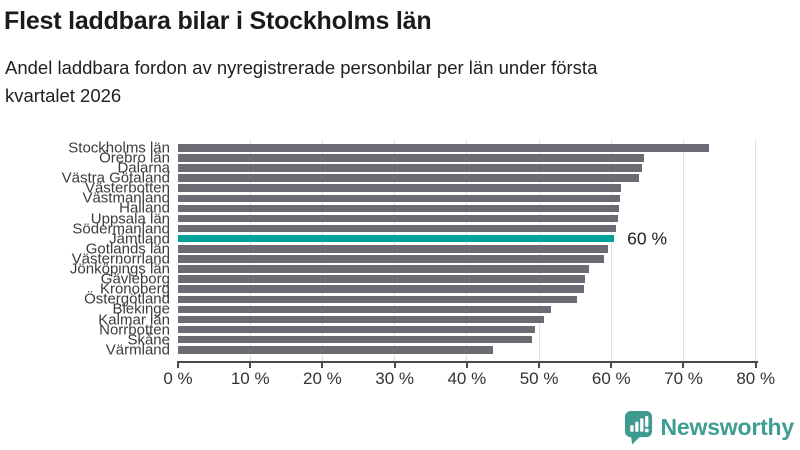  What do you see at coordinates (134, 319) in the screenshot?
I see `y-axis-label: Kalmar län` at bounding box center [134, 319].